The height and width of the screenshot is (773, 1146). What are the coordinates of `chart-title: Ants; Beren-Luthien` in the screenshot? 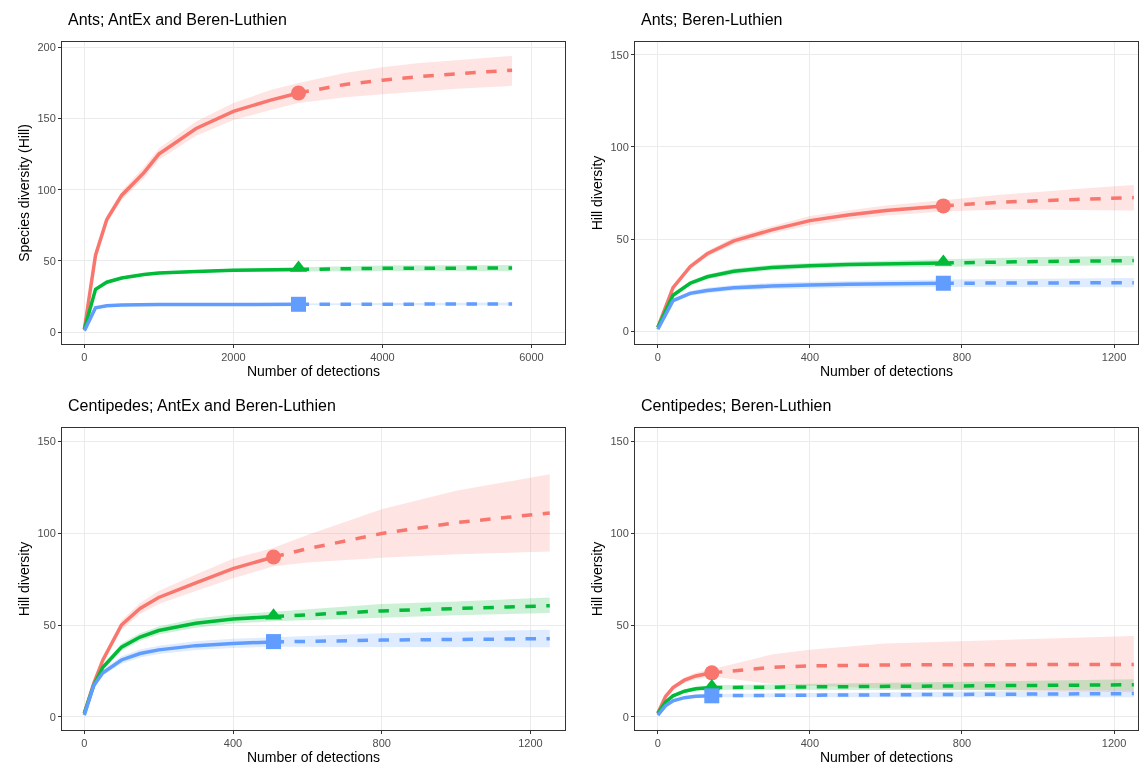 It's located at (712, 19).